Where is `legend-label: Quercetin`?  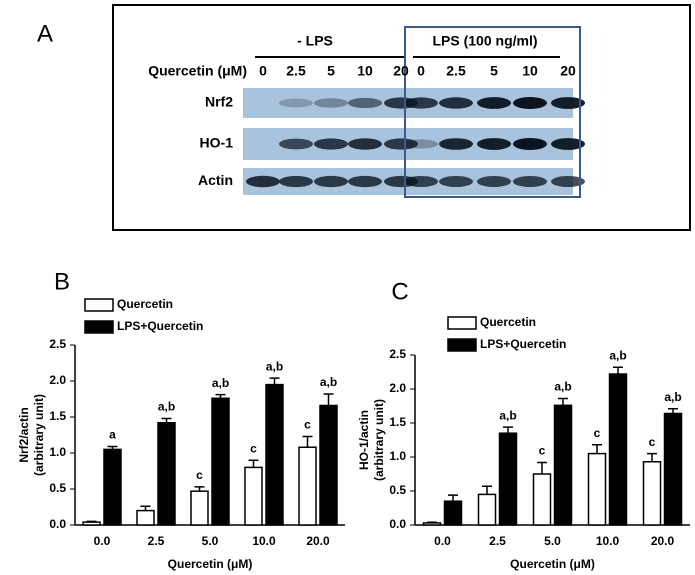 legend-label: Quercetin is located at coordinates (145, 304).